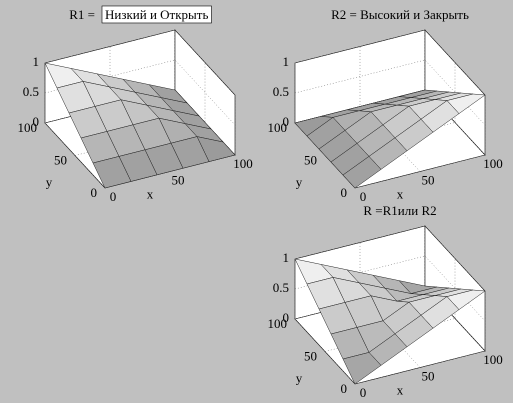 The height and width of the screenshot is (403, 513). What do you see at coordinates (399, 210) in the screenshot?
I see `plot-title: R =R1или R2` at bounding box center [399, 210].